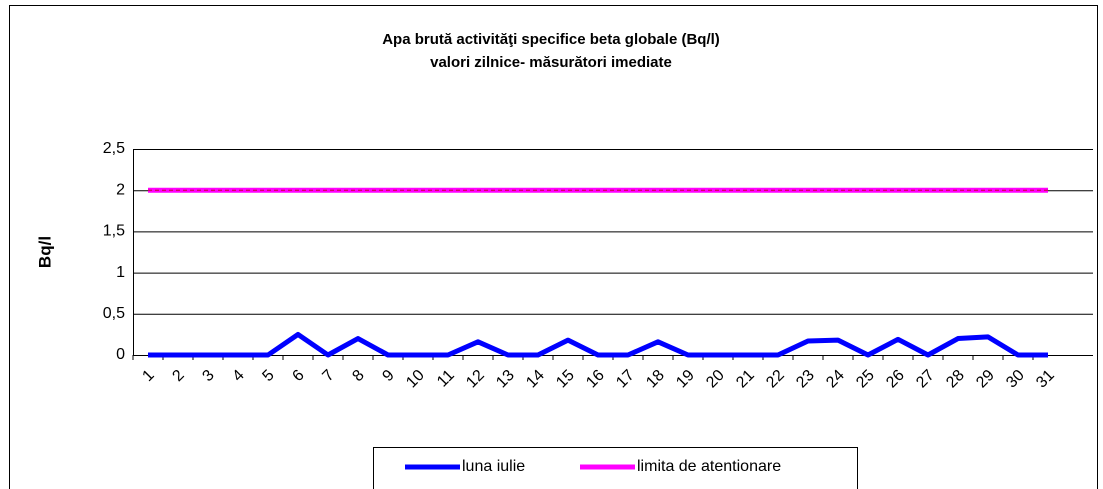 The image size is (1103, 489). I want to click on y-tick-label: 1, so click(120, 272).